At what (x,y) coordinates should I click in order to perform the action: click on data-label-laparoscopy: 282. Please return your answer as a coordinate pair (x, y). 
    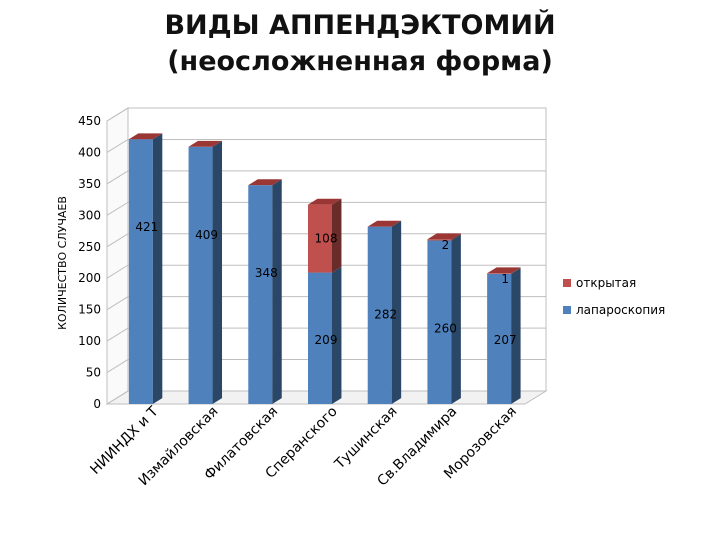
    Looking at the image, I should click on (385, 315).